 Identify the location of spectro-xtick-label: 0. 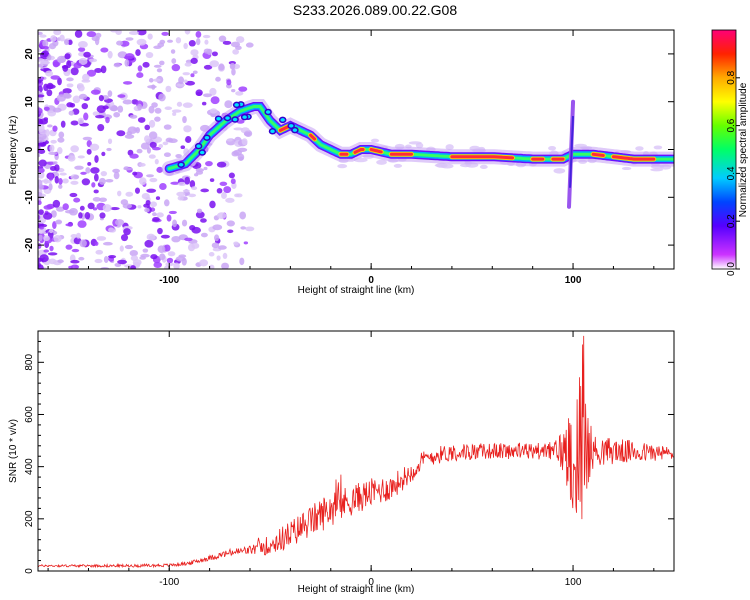
(371, 280).